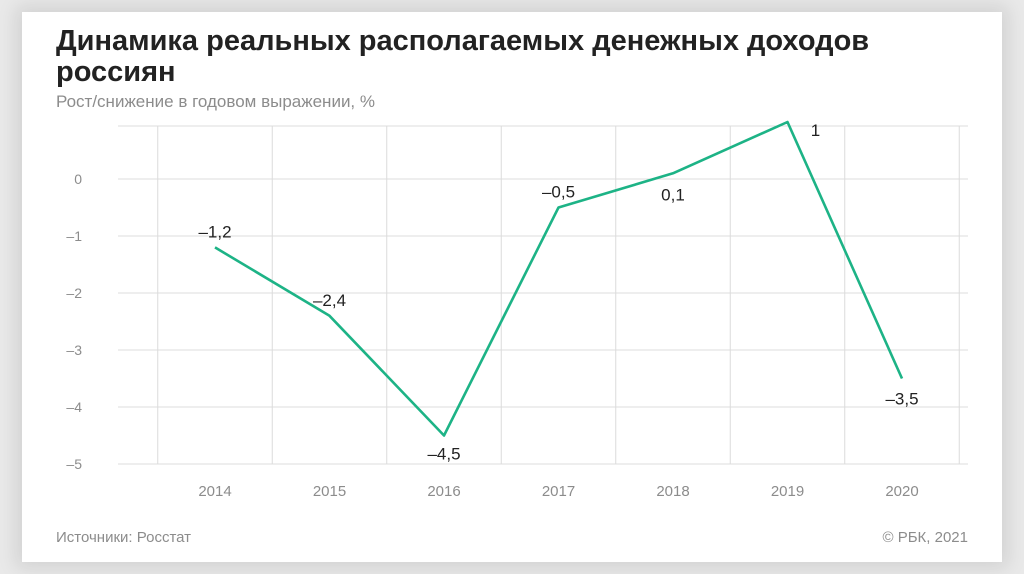 This screenshot has width=1024, height=574. I want to click on y-tick-label: –4, so click(74, 407).